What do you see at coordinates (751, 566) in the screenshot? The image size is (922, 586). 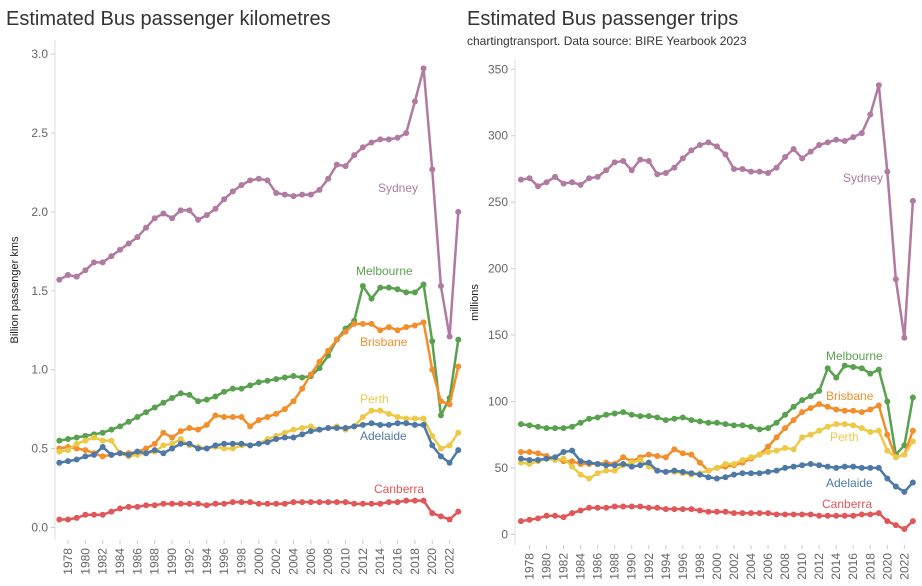 I see `x-tick-label: 2004` at bounding box center [751, 566].